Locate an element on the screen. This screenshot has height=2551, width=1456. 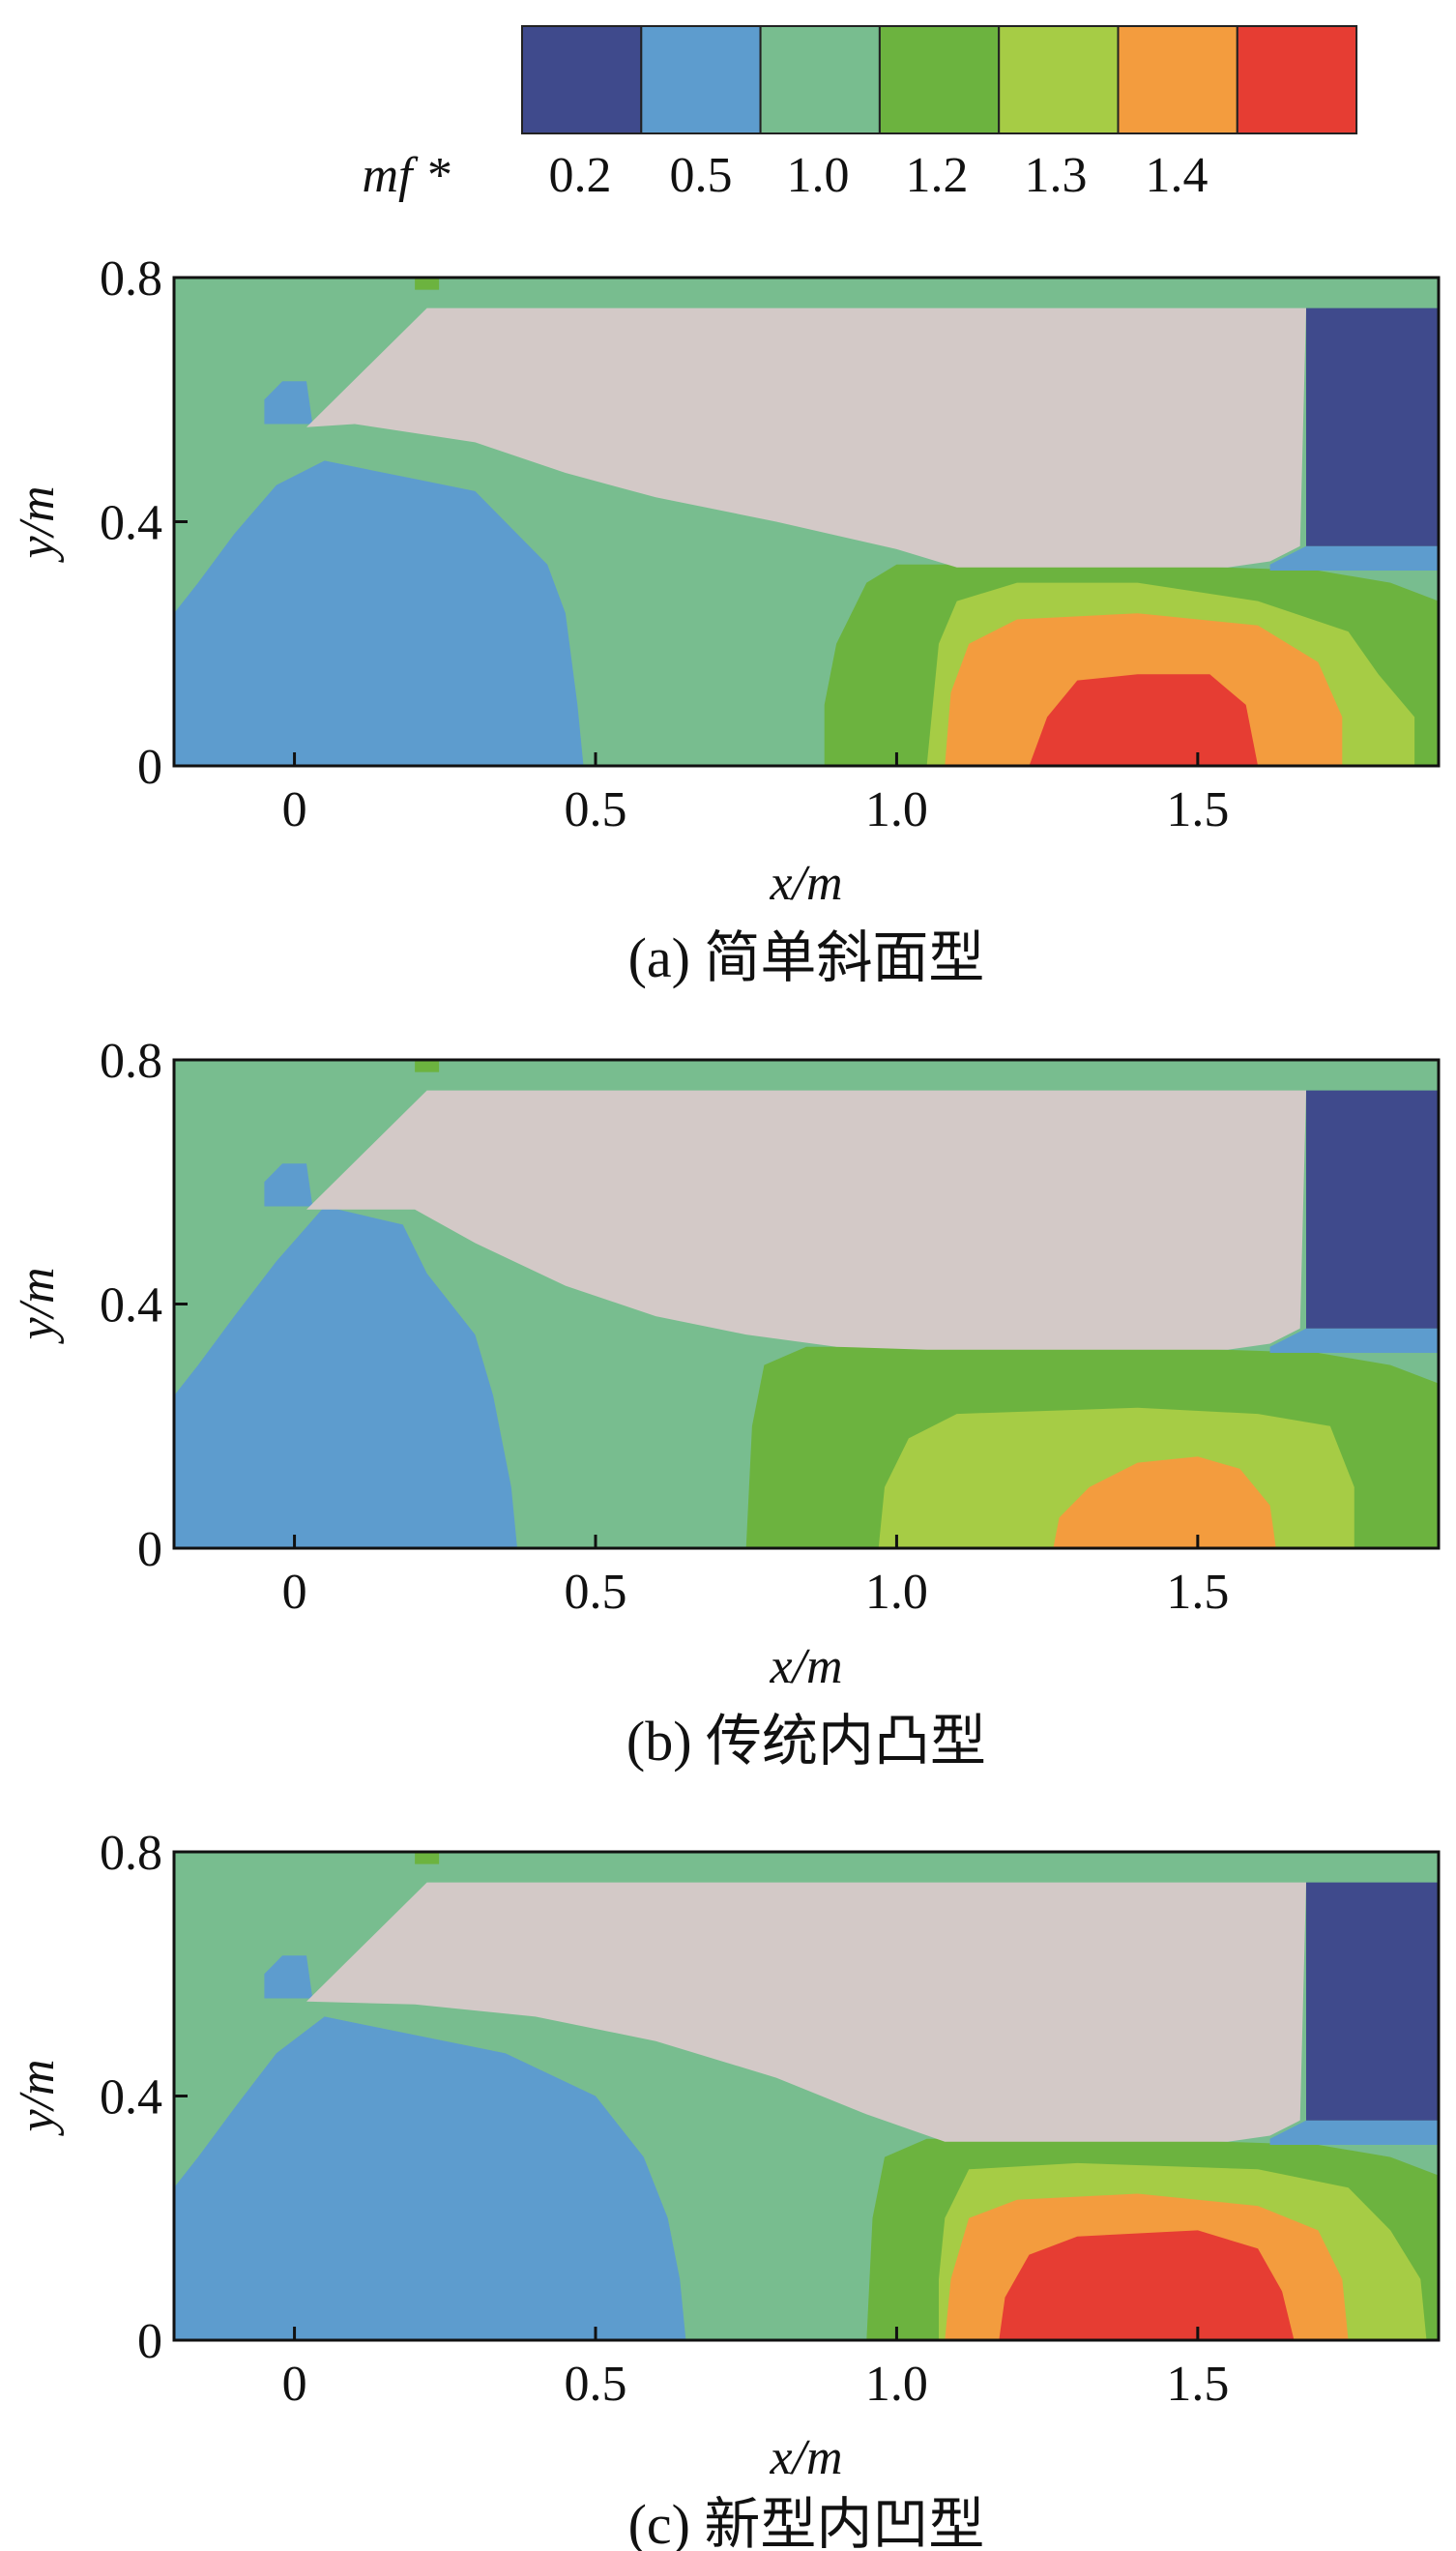
colorbar-title: mf * is located at coordinates (407, 175).